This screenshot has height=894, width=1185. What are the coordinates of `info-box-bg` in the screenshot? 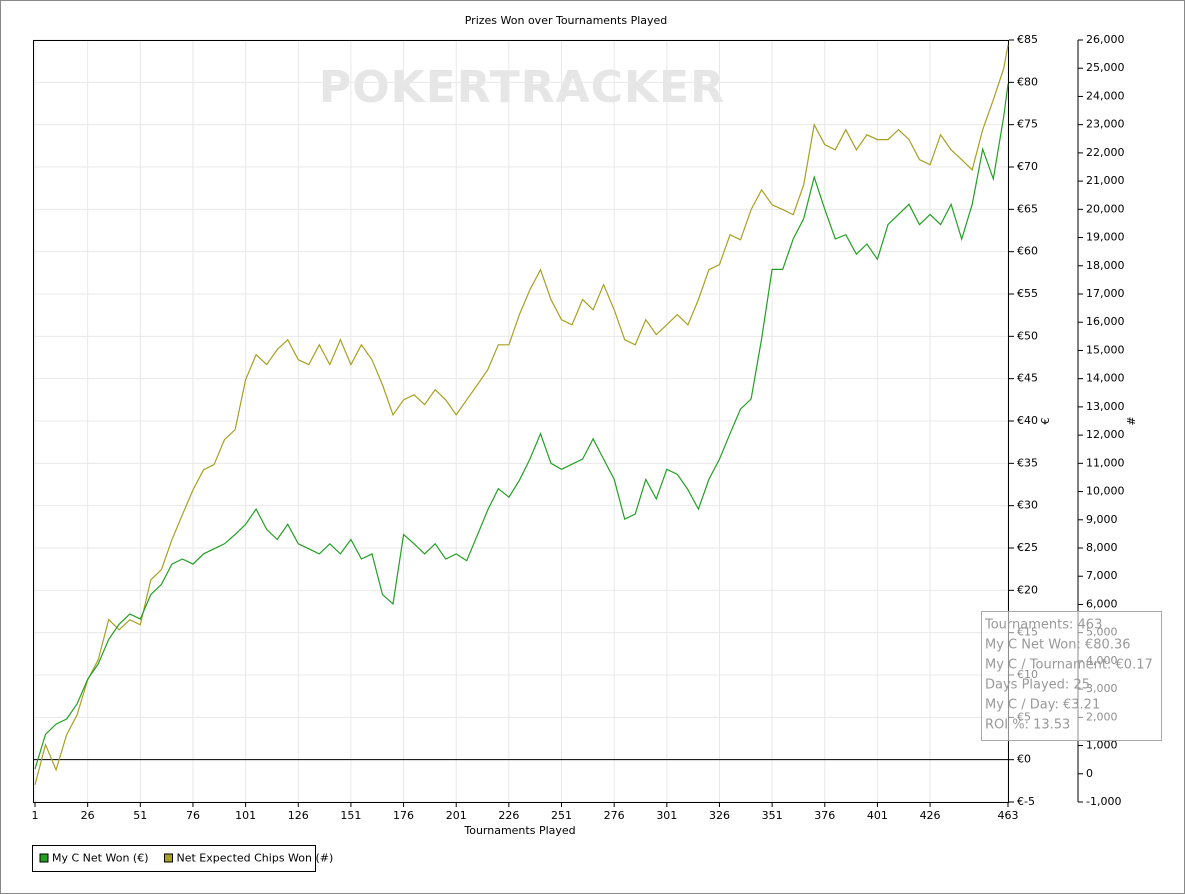 It's located at (1071, 676).